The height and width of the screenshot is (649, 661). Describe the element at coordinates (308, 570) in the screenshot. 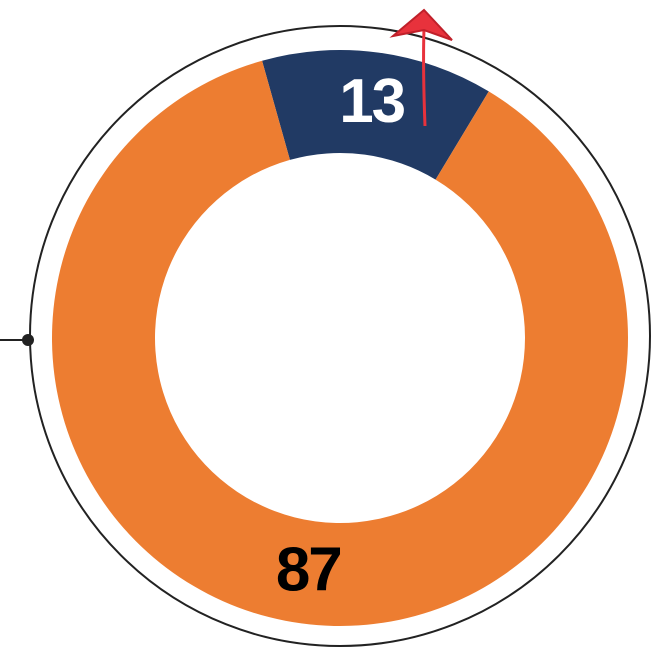

I see `data-label: 87` at that location.